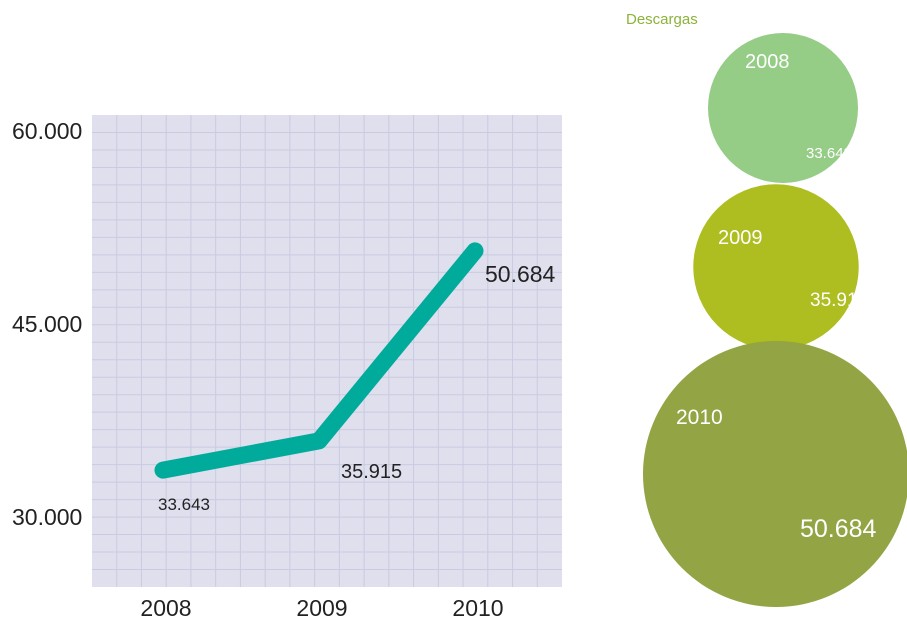  I want to click on bubble-chart-title: Descargas, so click(662, 19).